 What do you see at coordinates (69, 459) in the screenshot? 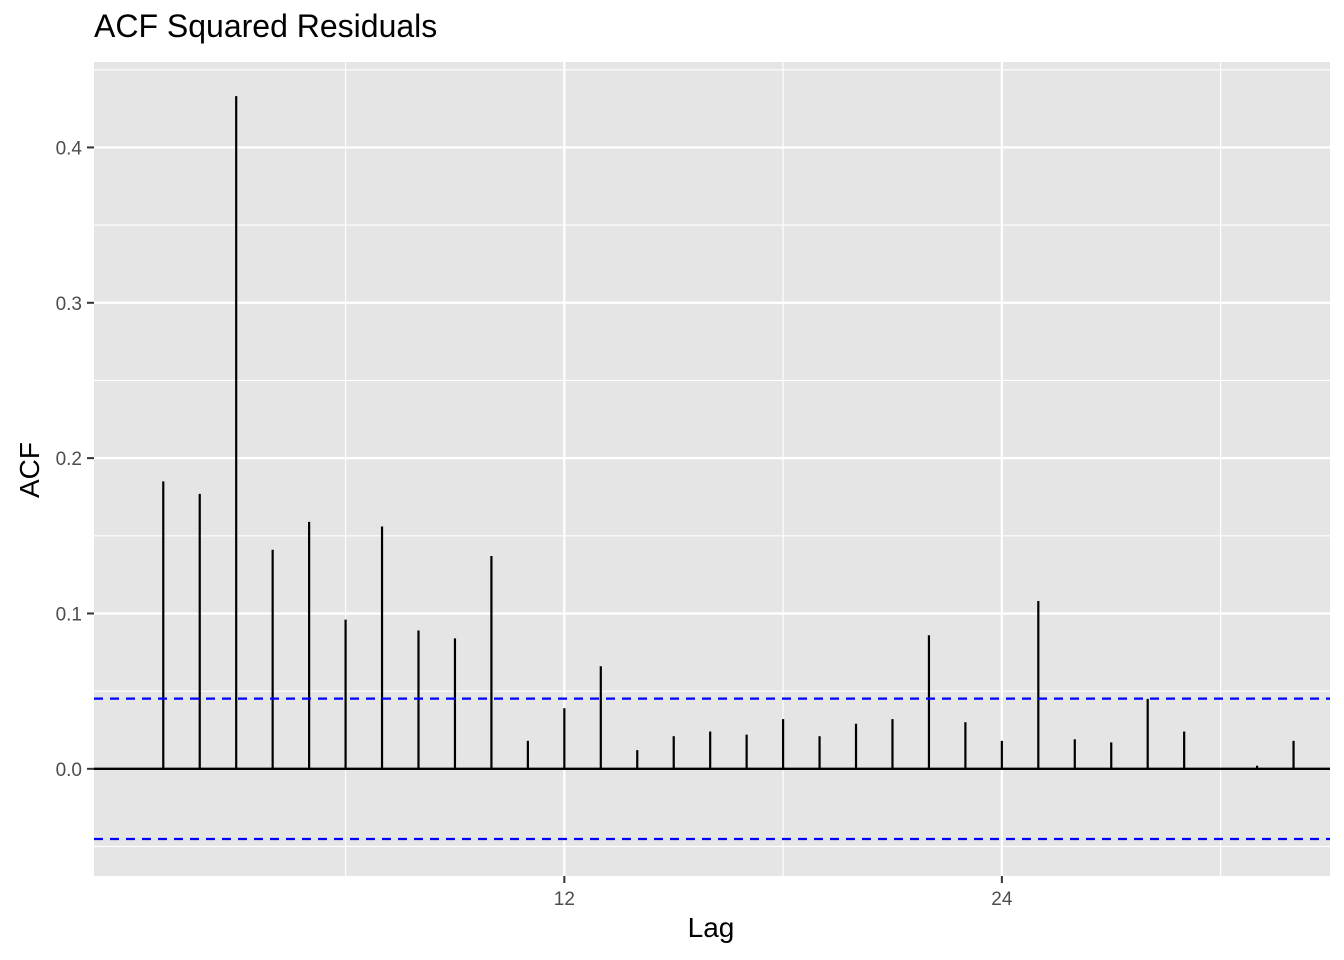
I see `y-tick-label: 0.2` at bounding box center [69, 459].